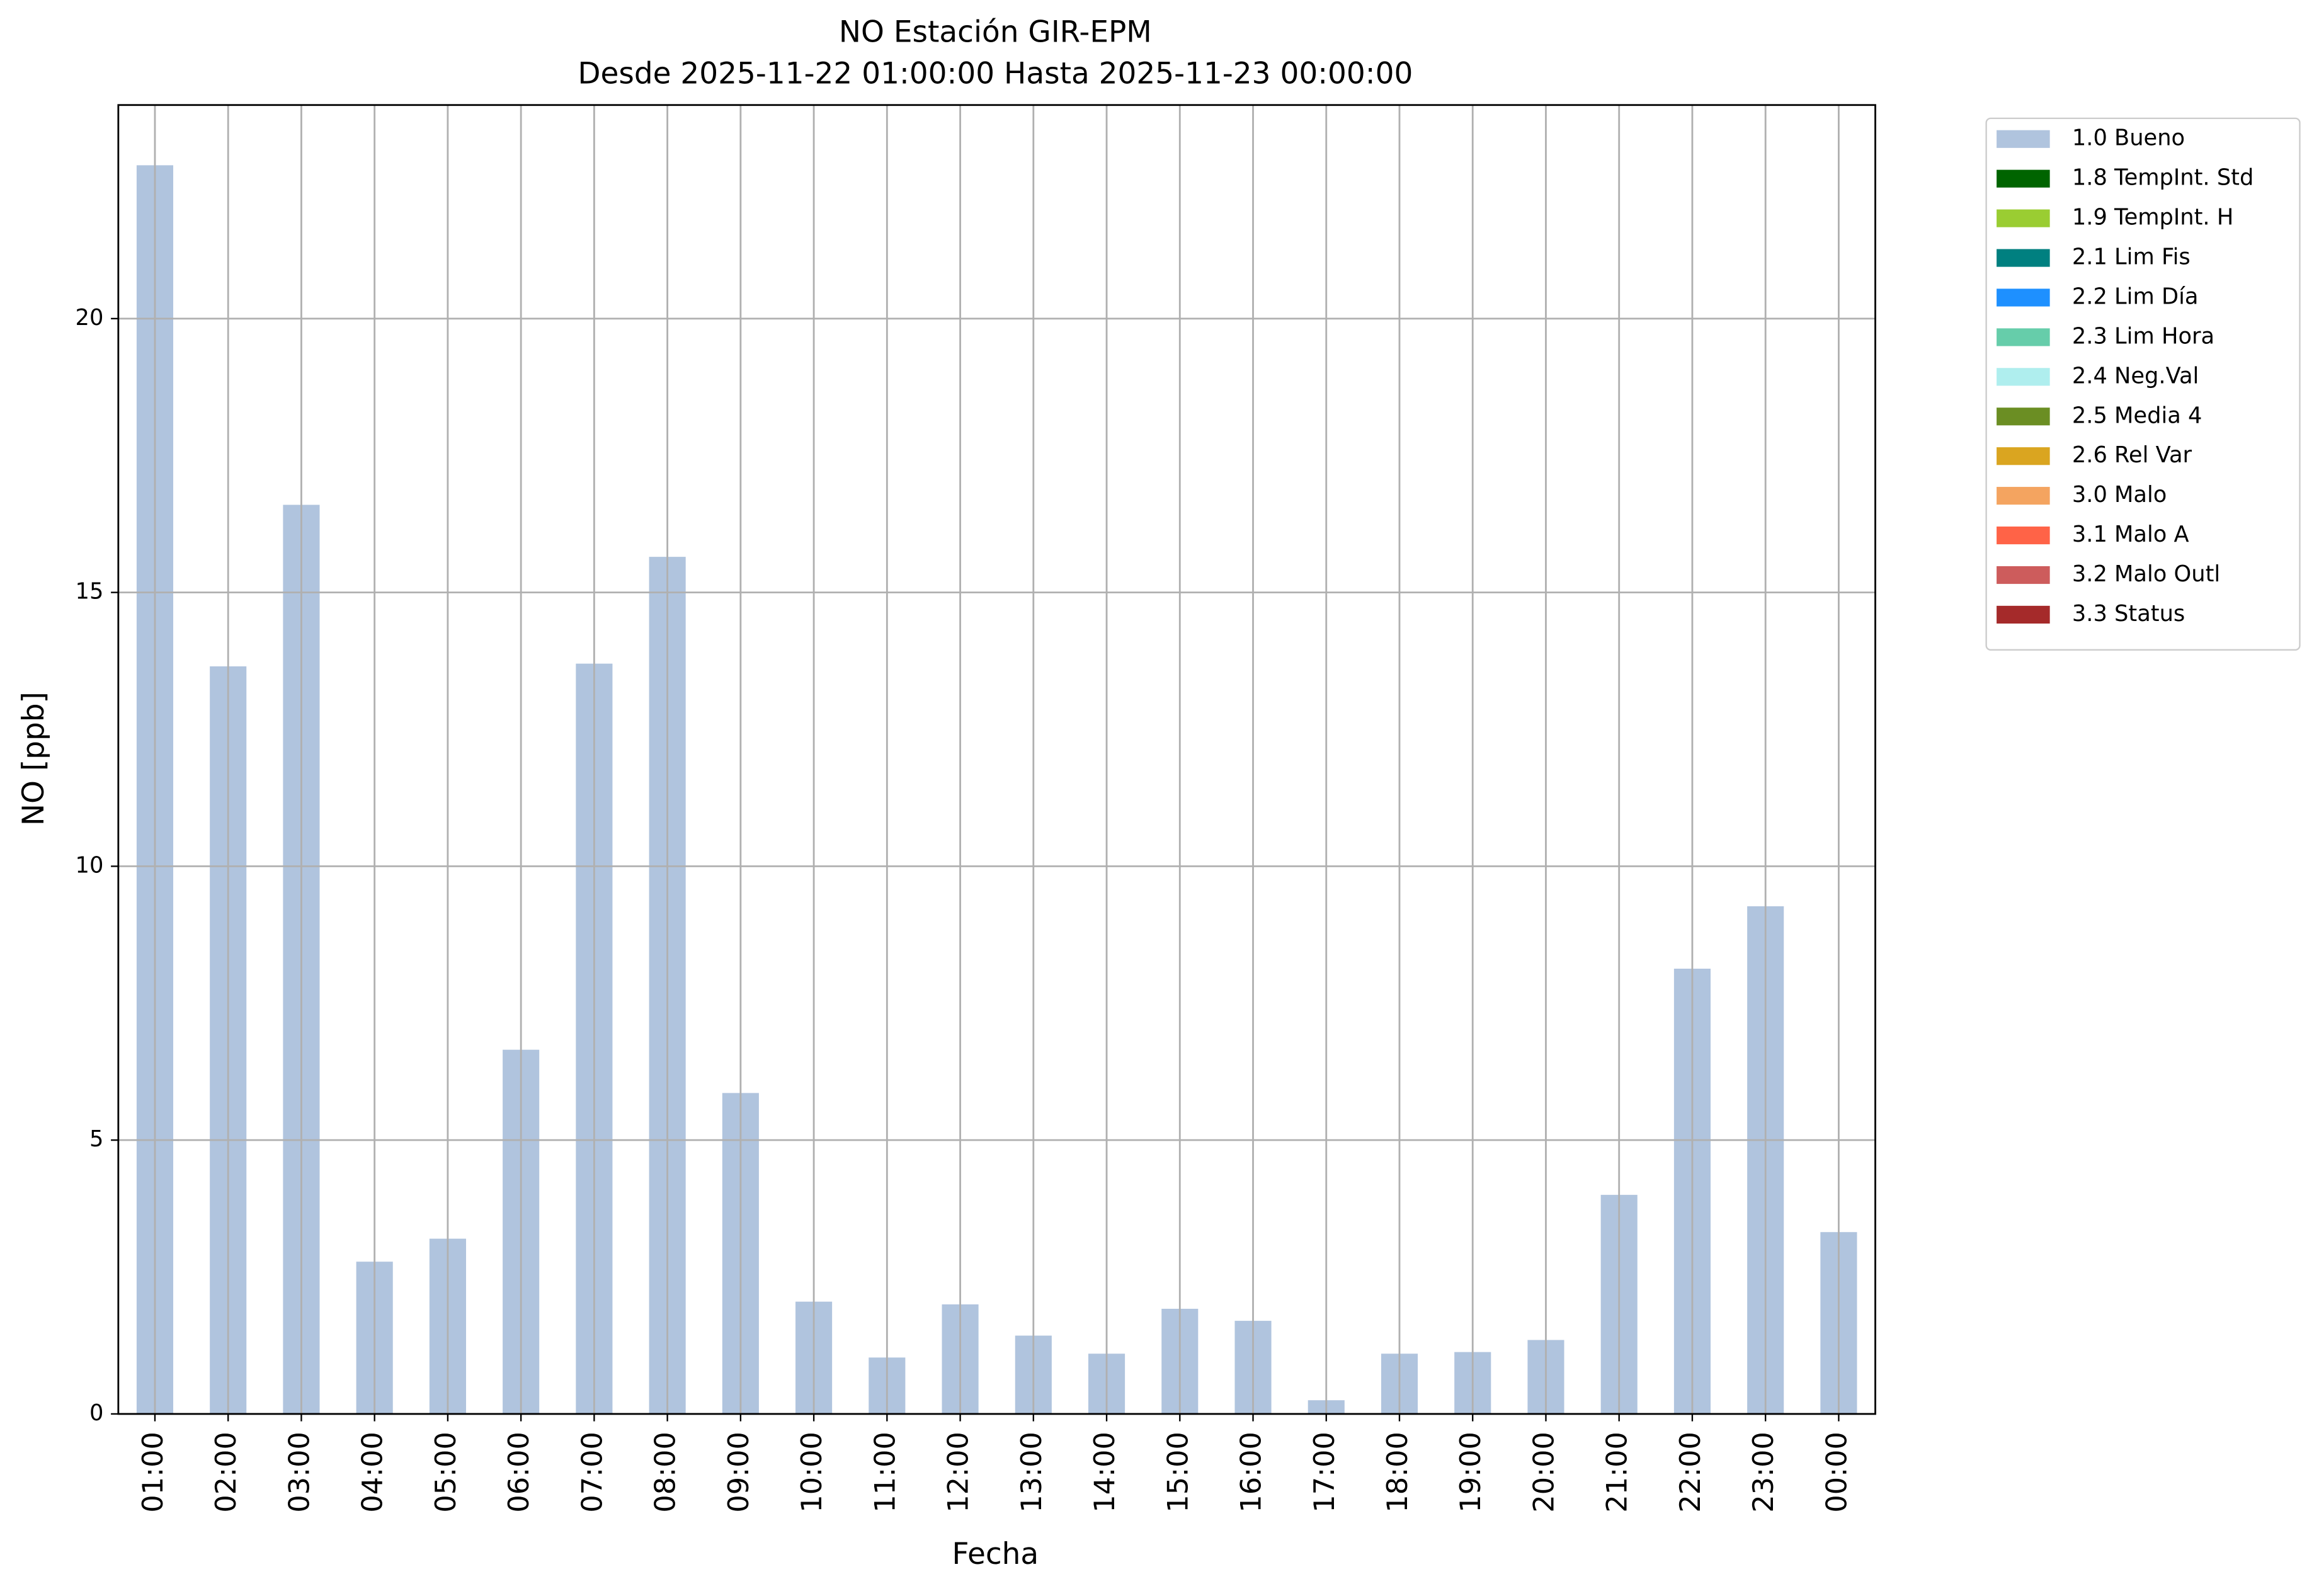  I want to click on legend-label: 1.0 Bueno, so click(2128, 138).